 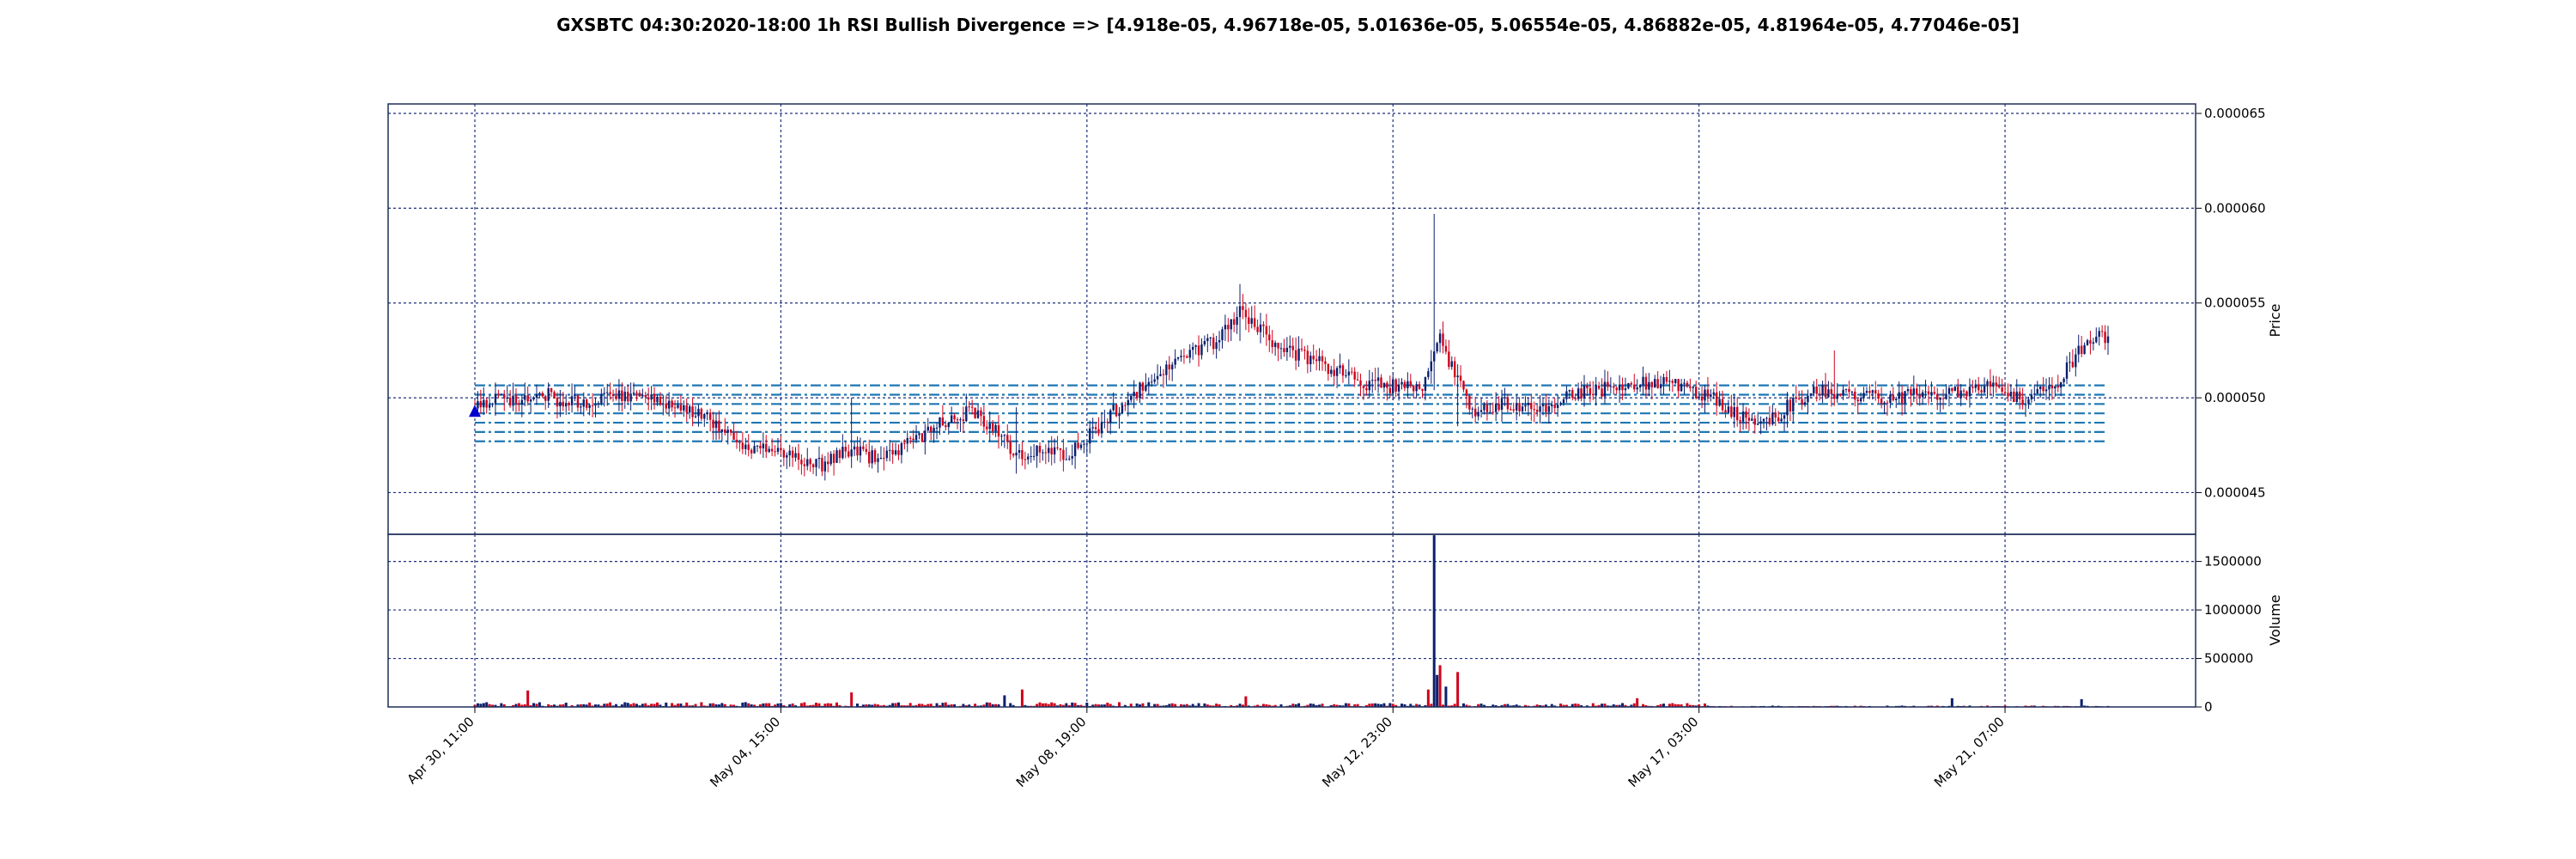 I want to click on x-tick-label: May 17, 03:00, so click(x=1664, y=752).